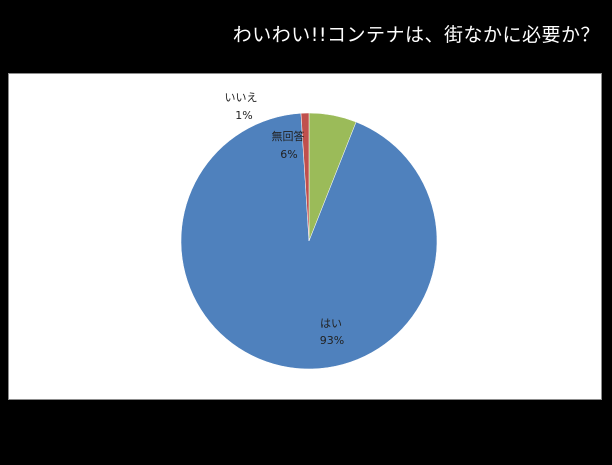 This screenshot has width=612, height=465. Describe the element at coordinates (331, 323) in the screenshot. I see `slice-label-1: はい` at that location.